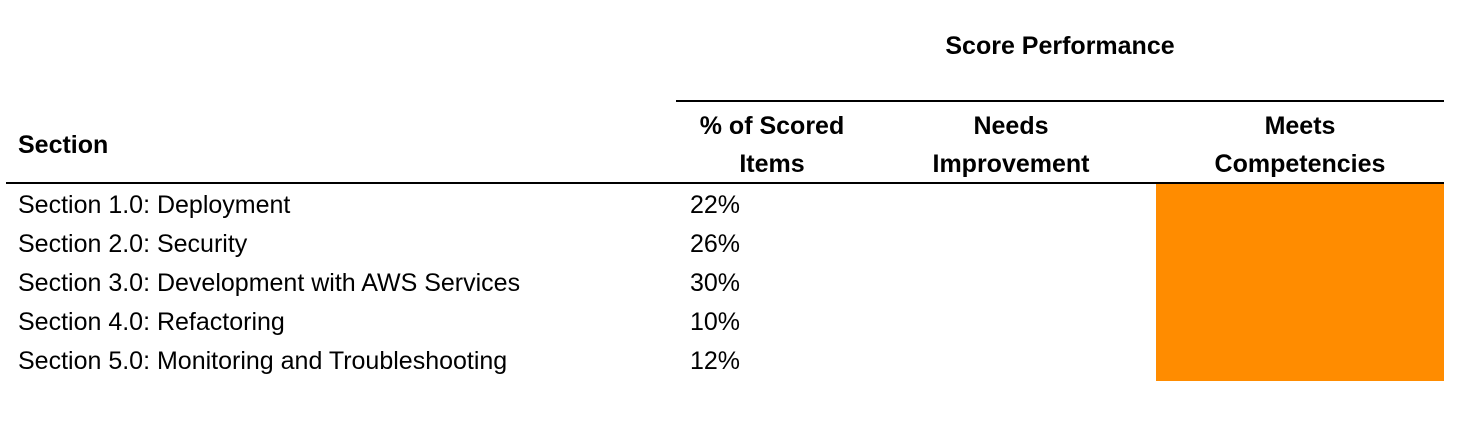 Image resolution: width=1468 pixels, height=424 pixels. I want to click on table-row: Section 4.0: Refactoring 10%, so click(734, 322).